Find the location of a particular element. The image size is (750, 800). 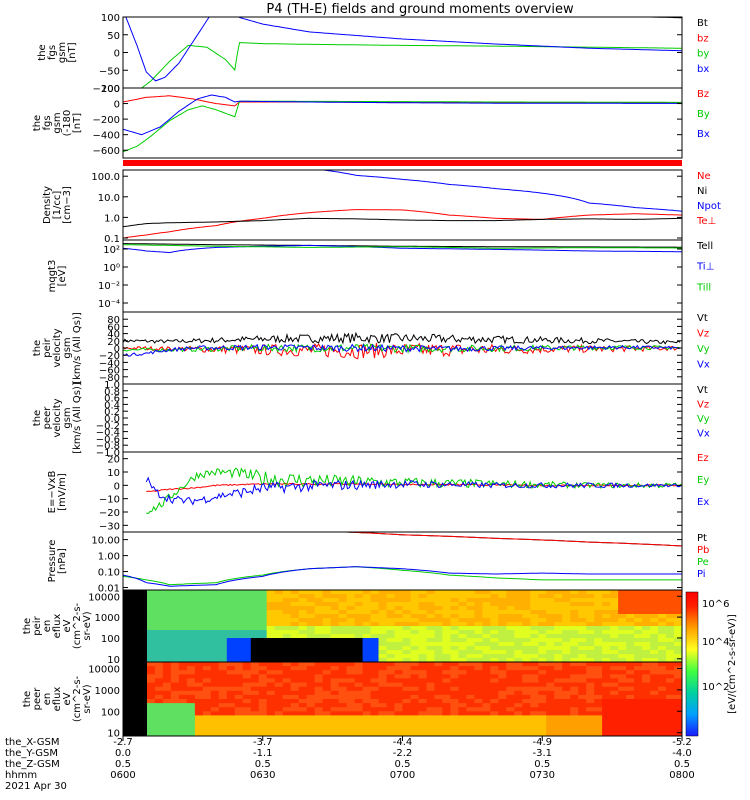

y-tick-label: 20 is located at coordinates (113, 342).